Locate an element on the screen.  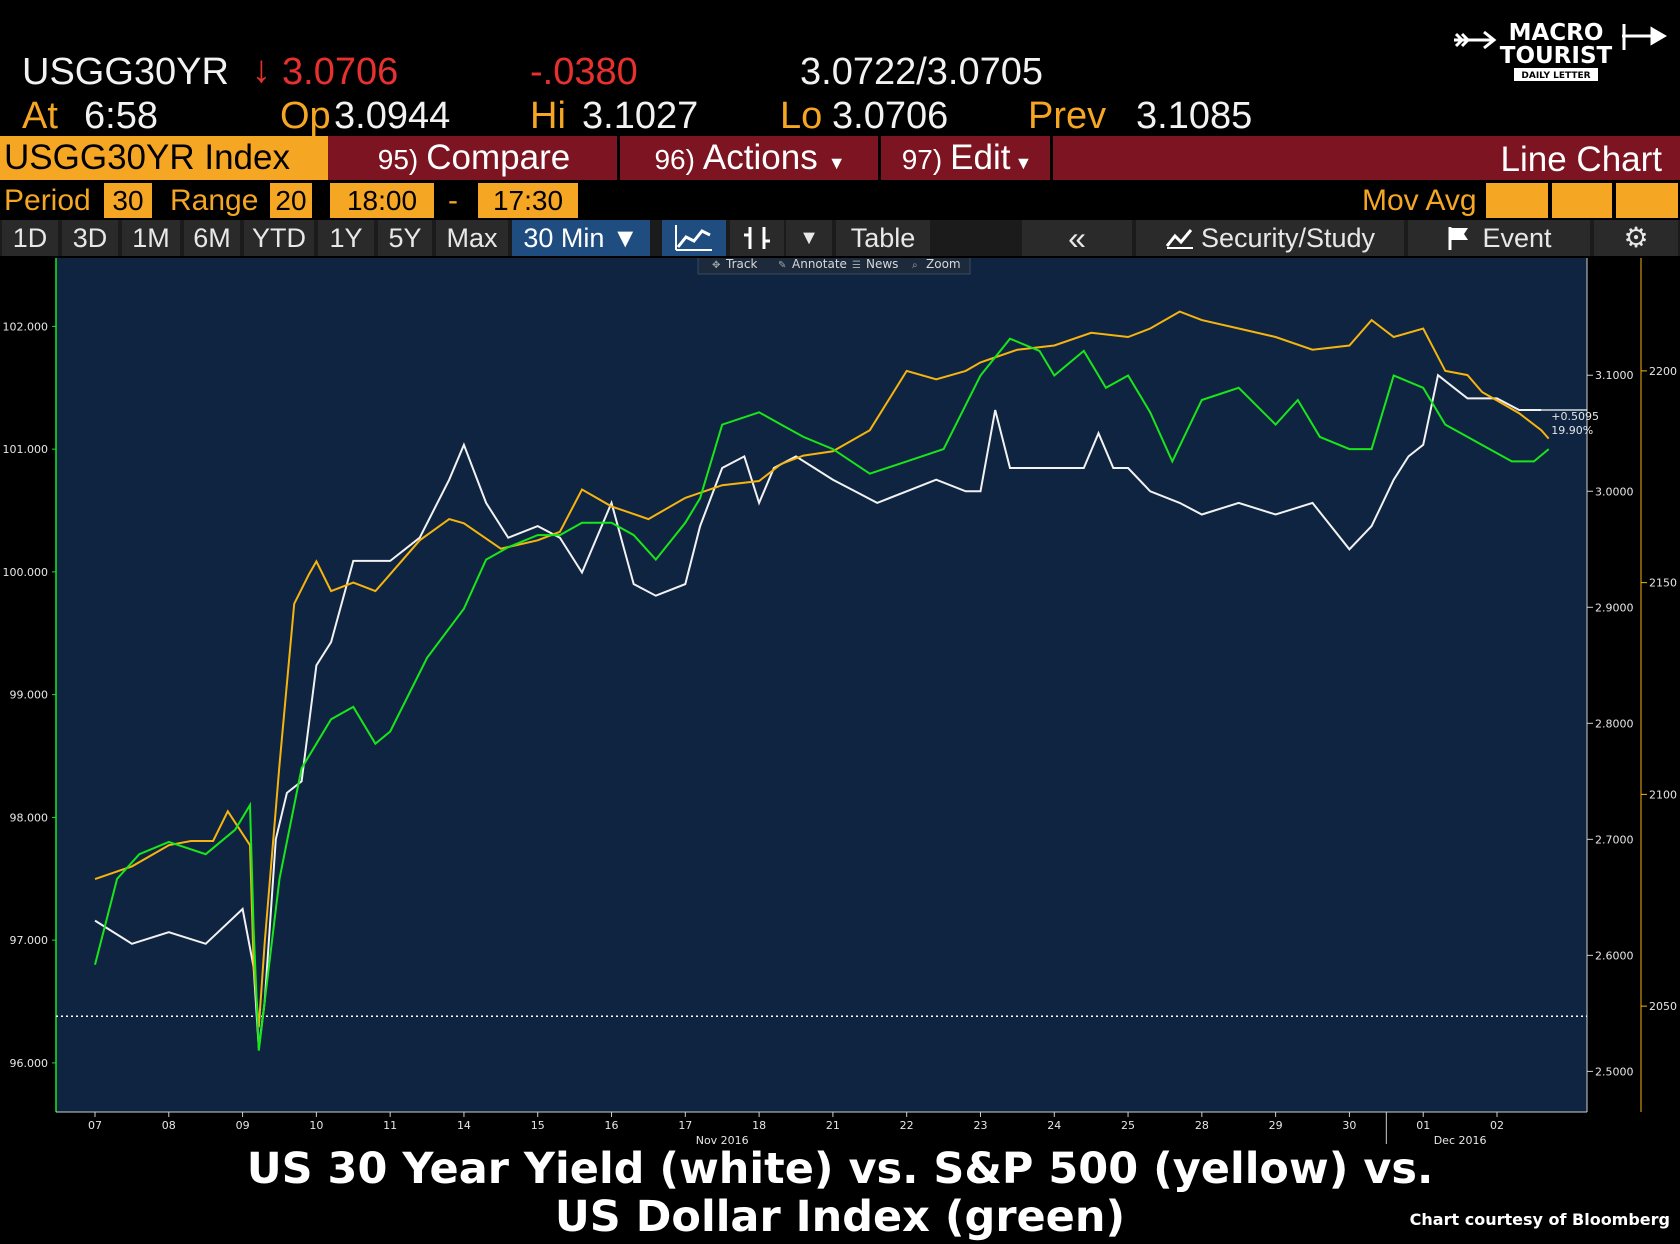
spx-axis-label: 2100 is located at coordinates (1663, 794).